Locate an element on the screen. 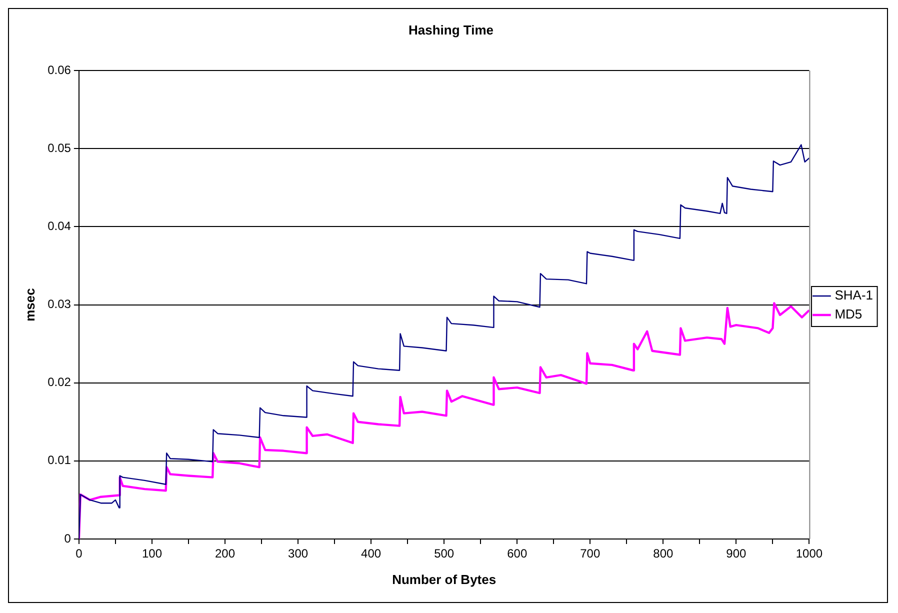 This screenshot has width=898, height=613. y-axis-title: msec is located at coordinates (30, 305).